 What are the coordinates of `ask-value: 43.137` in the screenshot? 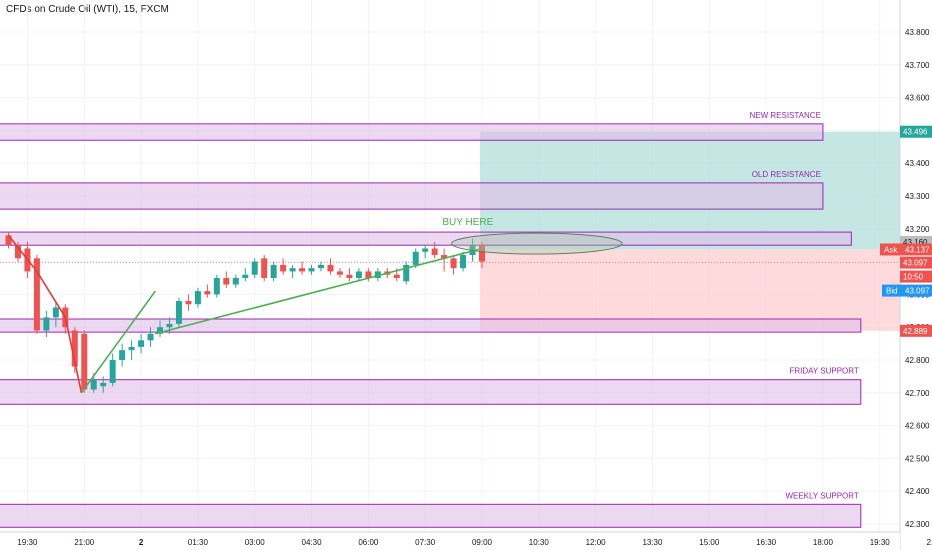 It's located at (917, 249).